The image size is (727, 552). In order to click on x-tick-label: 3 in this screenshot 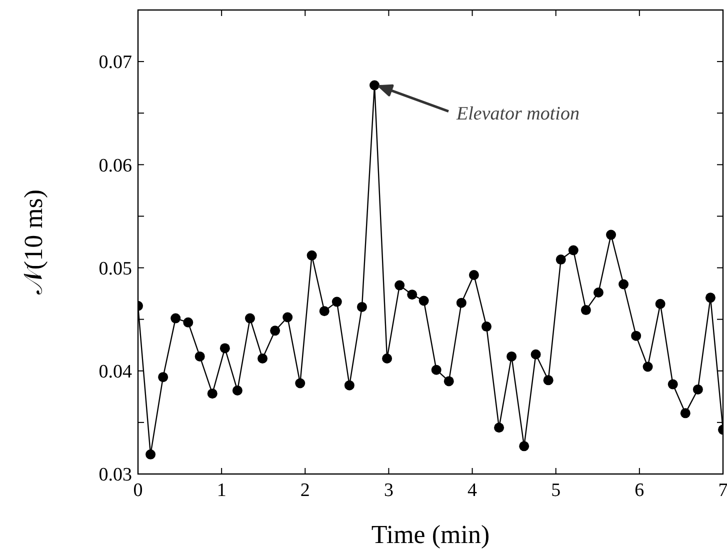, I will do `click(389, 490)`.